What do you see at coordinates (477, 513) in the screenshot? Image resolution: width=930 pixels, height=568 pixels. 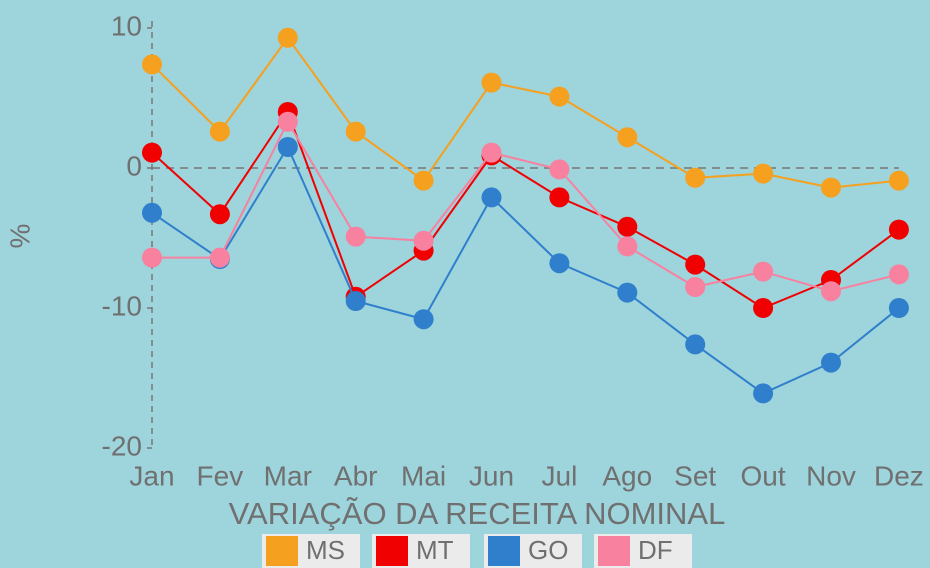 I see `x-axis-label: VARIAÇÃO DA RECEITA NOMINAL` at bounding box center [477, 513].